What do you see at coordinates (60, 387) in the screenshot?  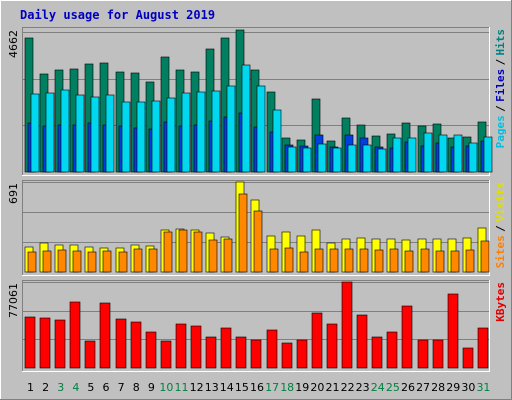 I see `day-label-3: 3` at bounding box center [60, 387].